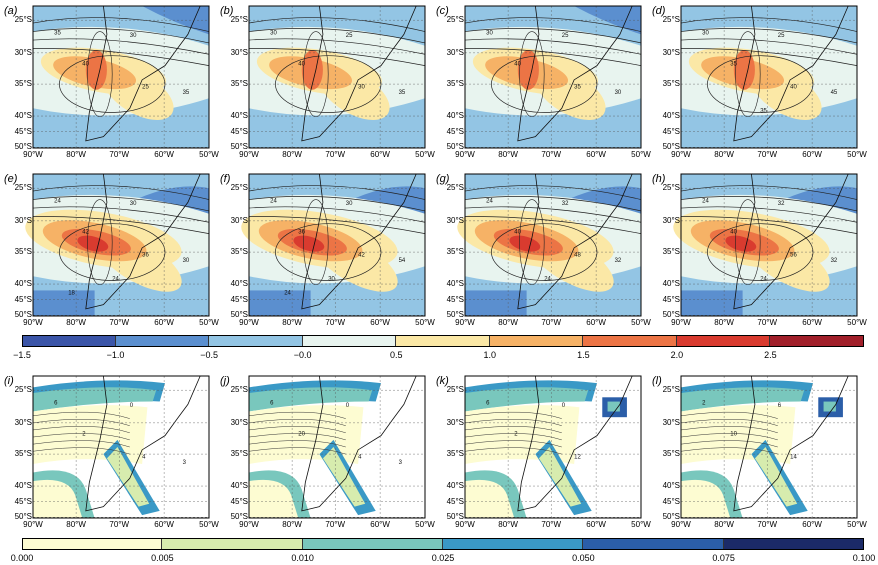 Image resolution: width=878 pixels, height=565 pixels. I want to click on panel-label: (h), so click(659, 179).